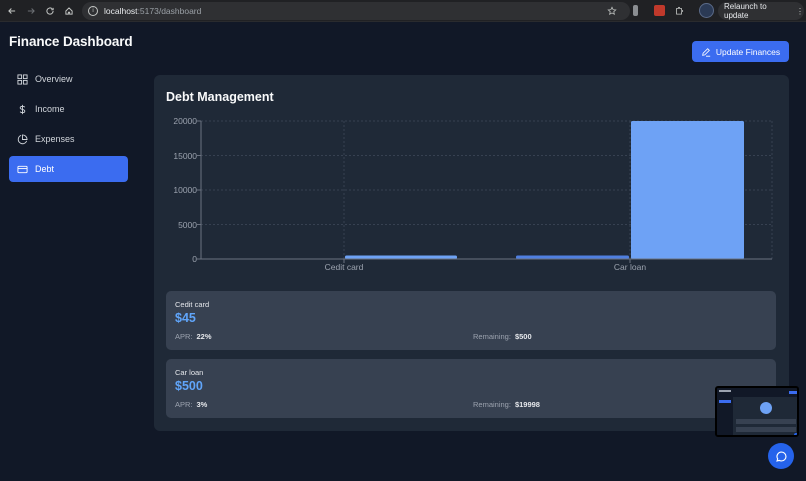 The width and height of the screenshot is (806, 481). What do you see at coordinates (194, 259) in the screenshot?
I see `y-tick: 0` at bounding box center [194, 259].